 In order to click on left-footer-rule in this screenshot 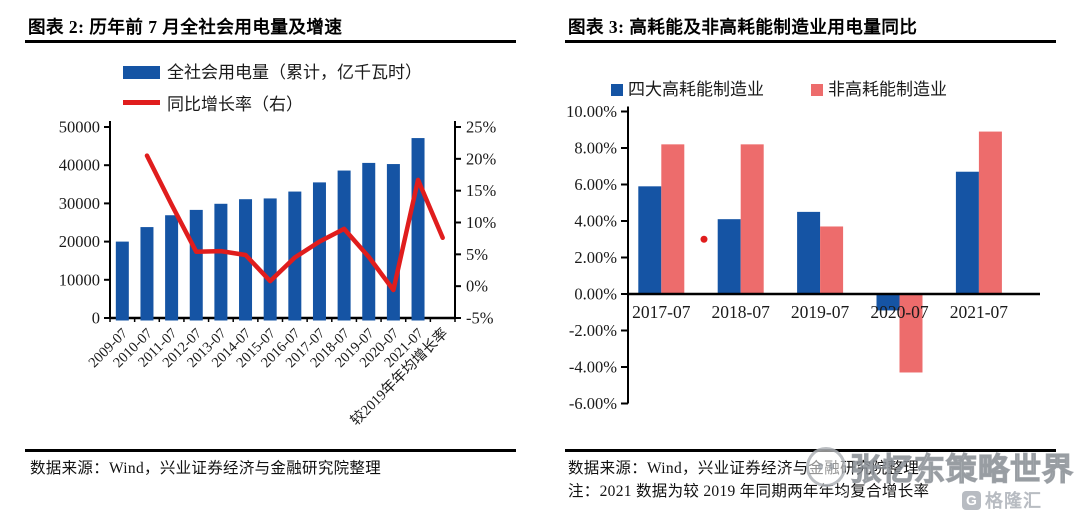, I will do `click(270, 450)`.